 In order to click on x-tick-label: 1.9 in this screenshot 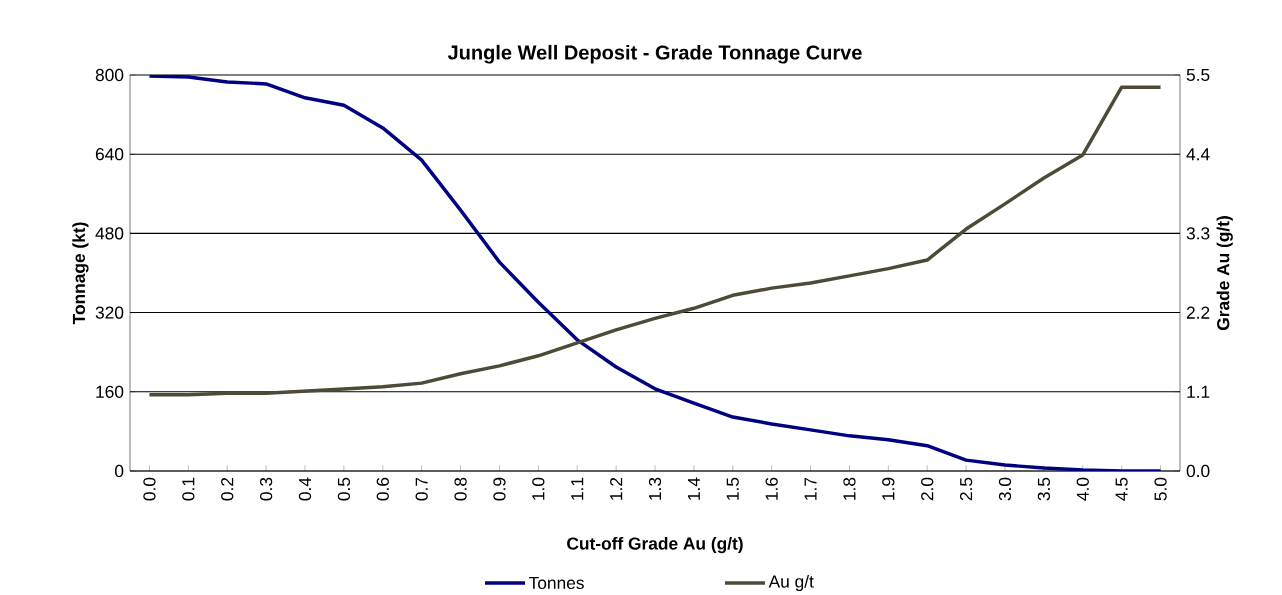, I will do `click(888, 488)`.